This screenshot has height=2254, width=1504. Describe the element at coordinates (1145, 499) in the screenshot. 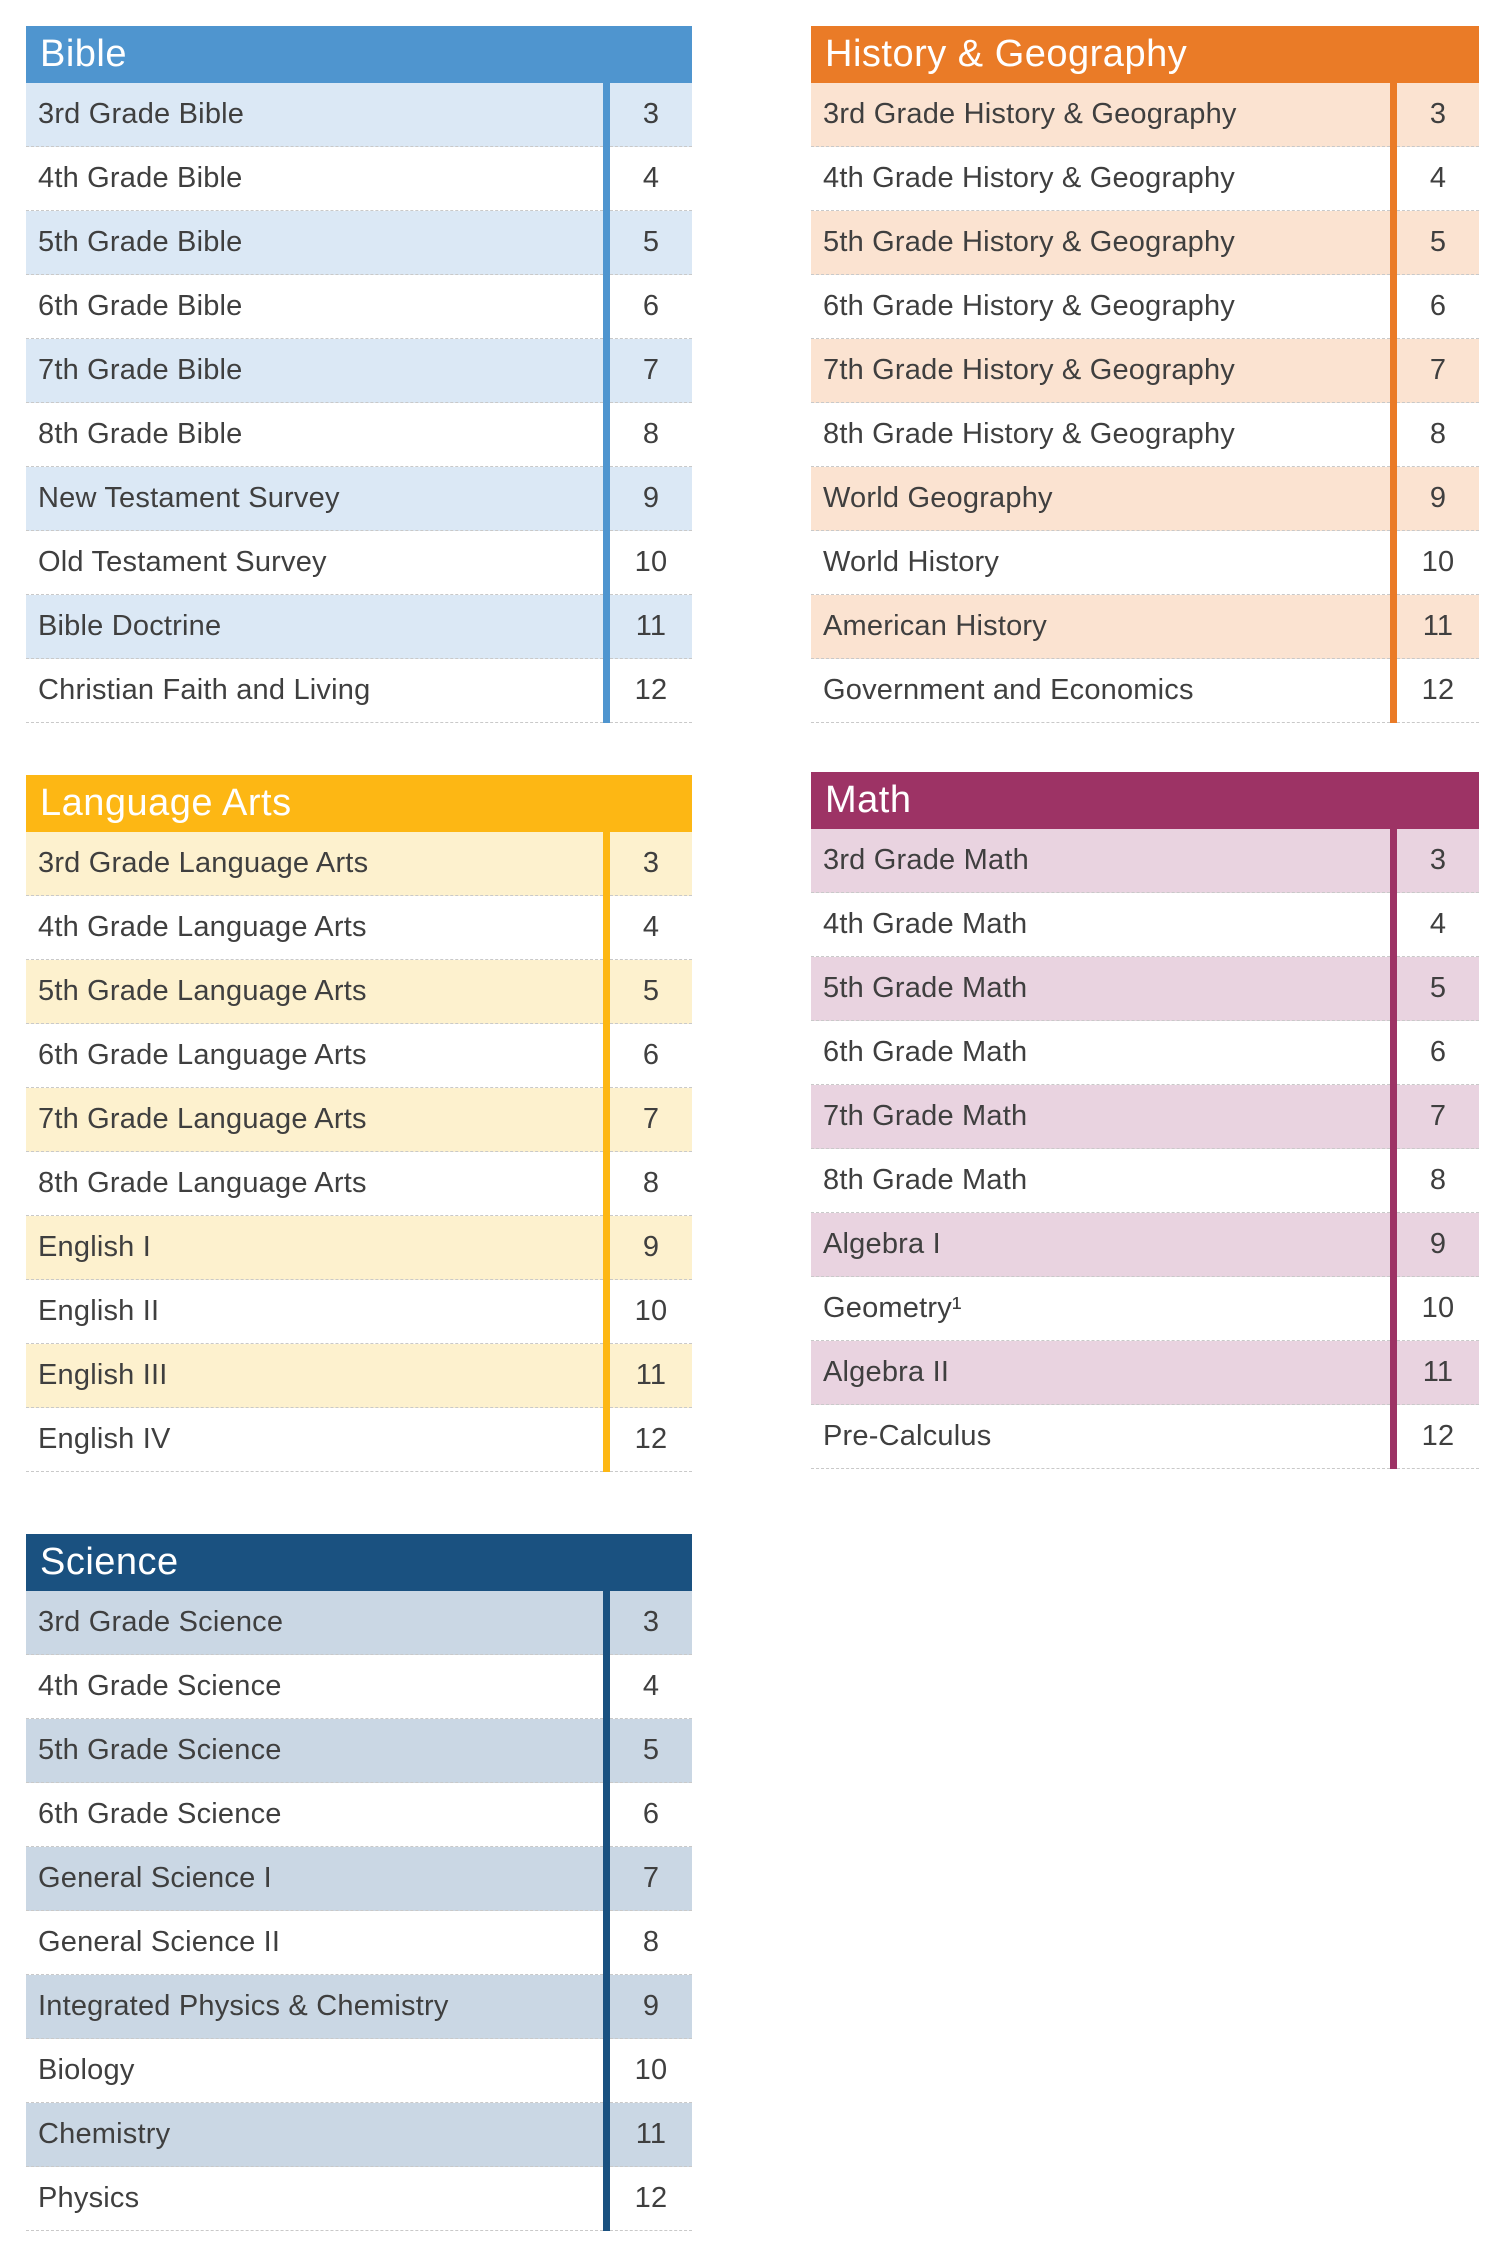

I see `table-row: World Geography 9` at that location.